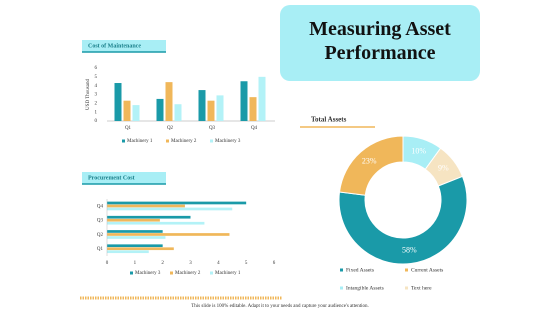  What do you see at coordinates (96, 121) in the screenshot?
I see `y-tick-label: 0` at bounding box center [96, 121].